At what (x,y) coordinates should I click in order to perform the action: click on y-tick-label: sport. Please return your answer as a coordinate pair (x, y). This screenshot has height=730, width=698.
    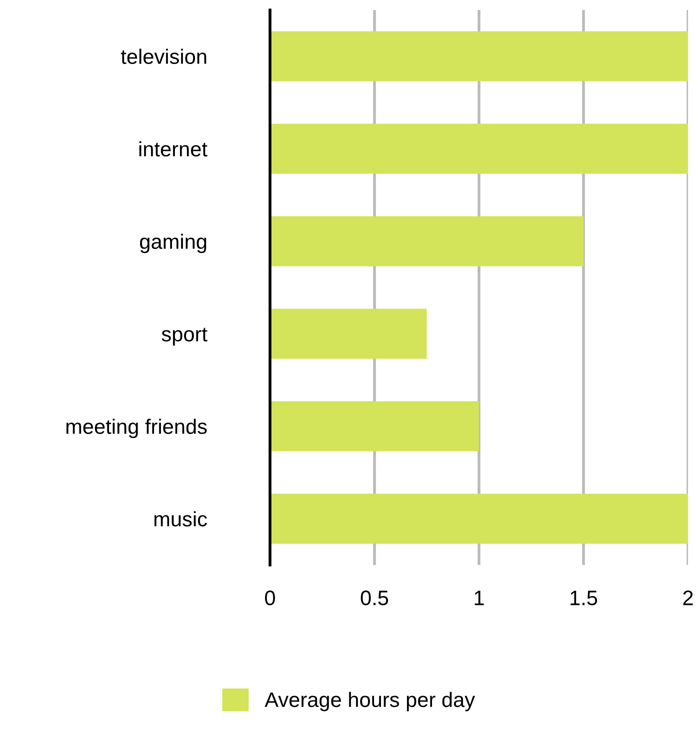
    Looking at the image, I should click on (185, 337).